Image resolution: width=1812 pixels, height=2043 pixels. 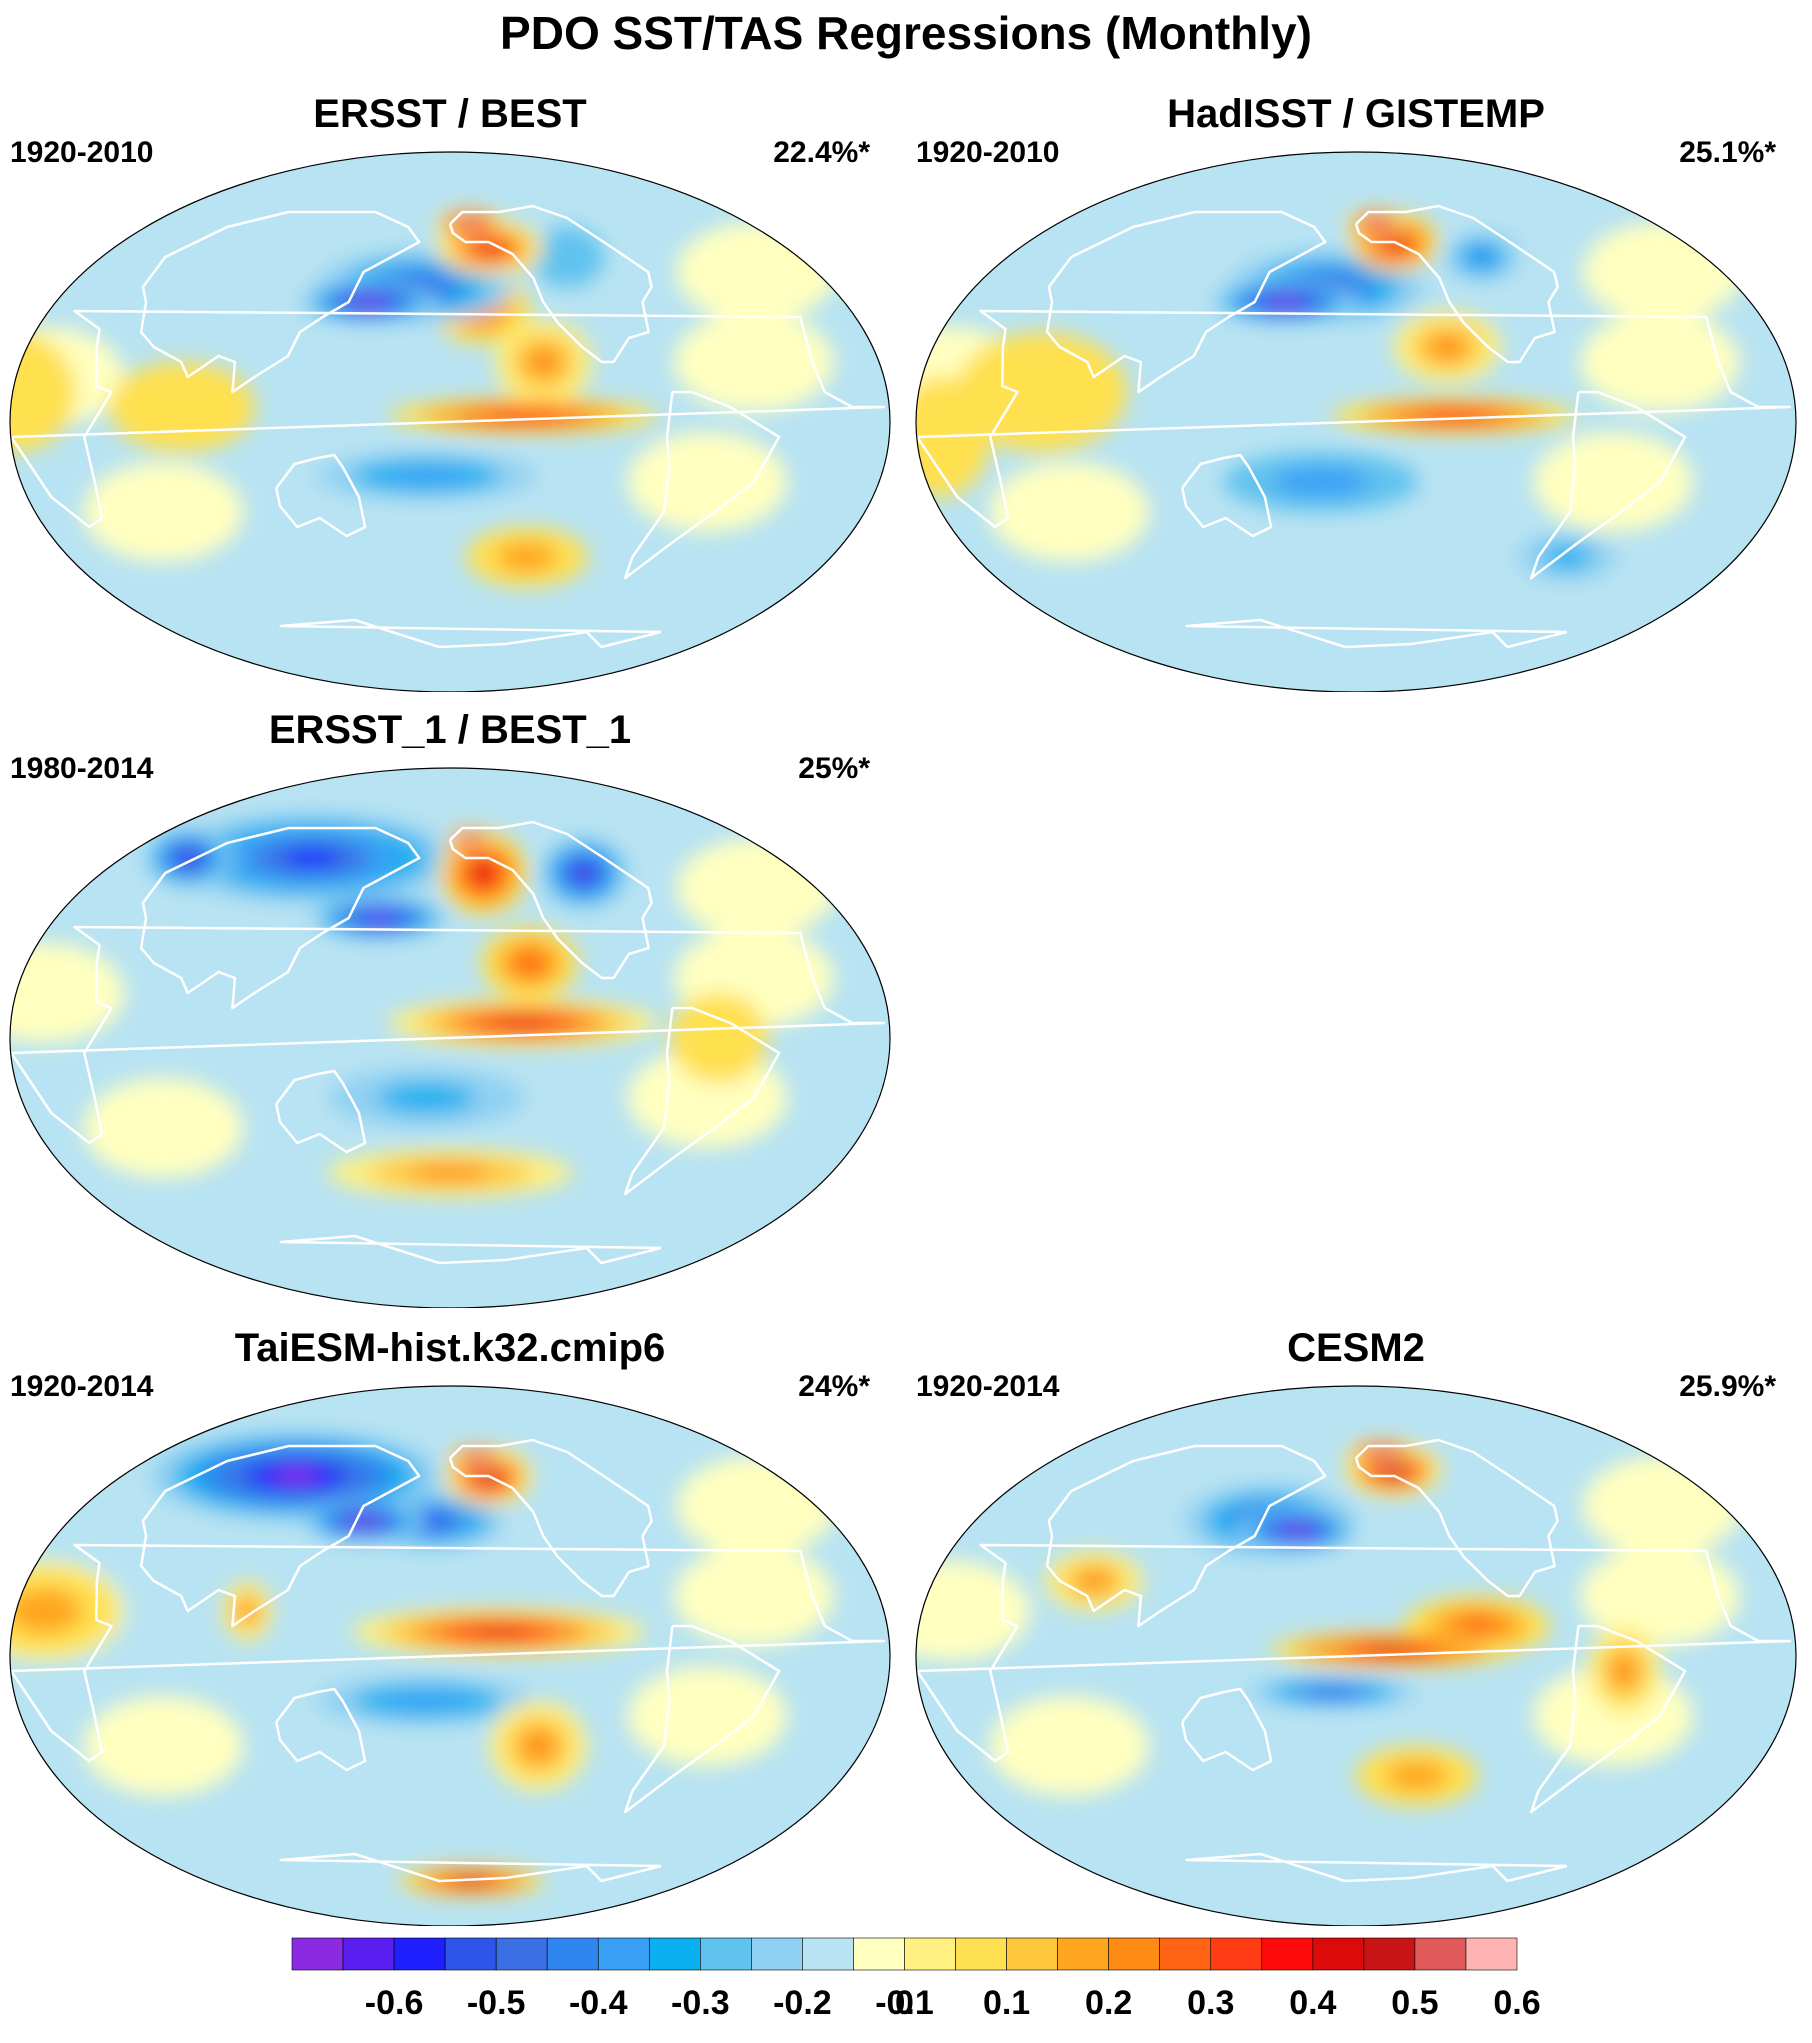 I want to click on panel-title: ERSST_1 / BEST_1, so click(x=450, y=730).